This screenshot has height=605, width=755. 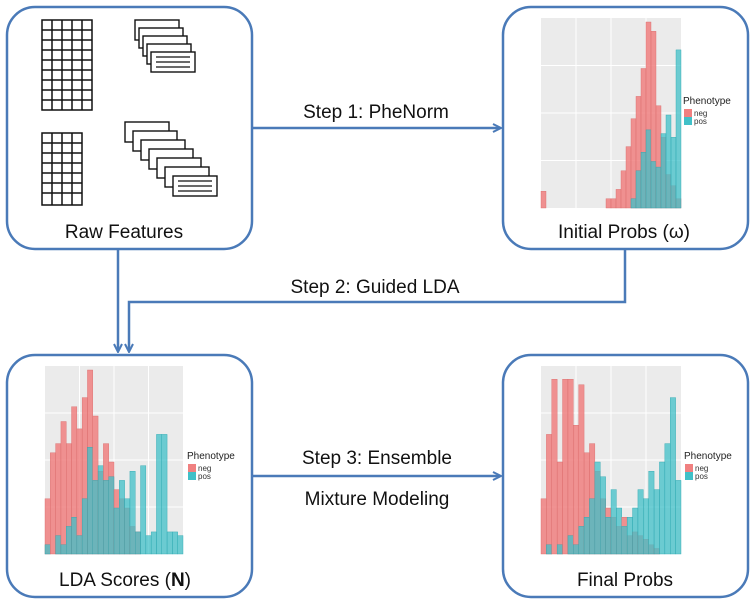 What do you see at coordinates (707, 111) in the screenshot?
I see `legend-initial: Phenotype neg pos` at bounding box center [707, 111].